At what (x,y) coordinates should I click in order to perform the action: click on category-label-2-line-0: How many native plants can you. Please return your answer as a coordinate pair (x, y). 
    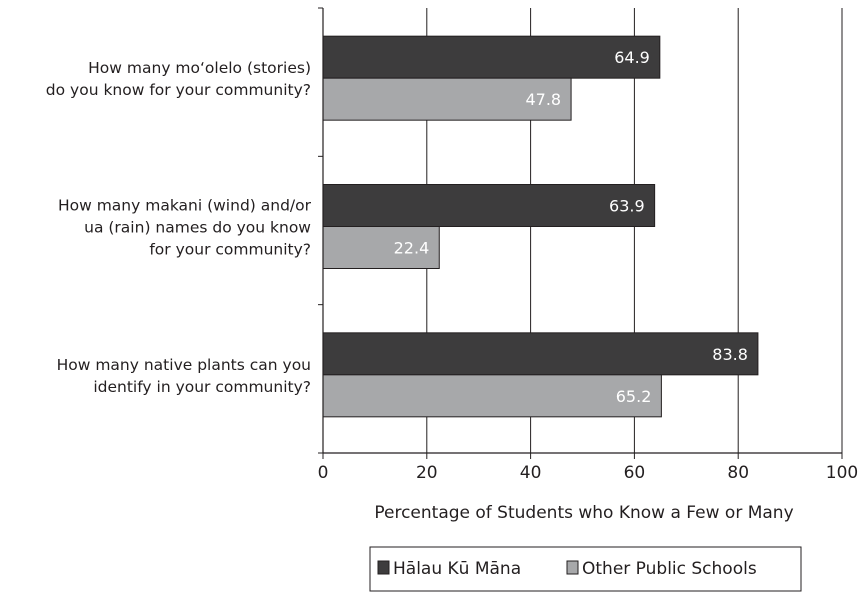
    Looking at the image, I should click on (184, 365).